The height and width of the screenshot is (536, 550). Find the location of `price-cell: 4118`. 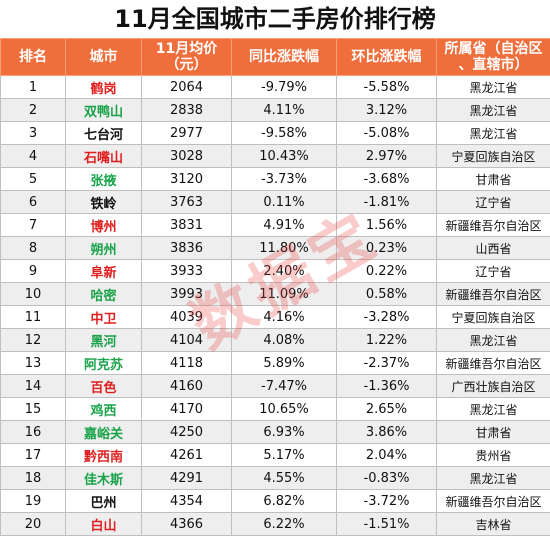

price-cell: 4118 is located at coordinates (187, 363).